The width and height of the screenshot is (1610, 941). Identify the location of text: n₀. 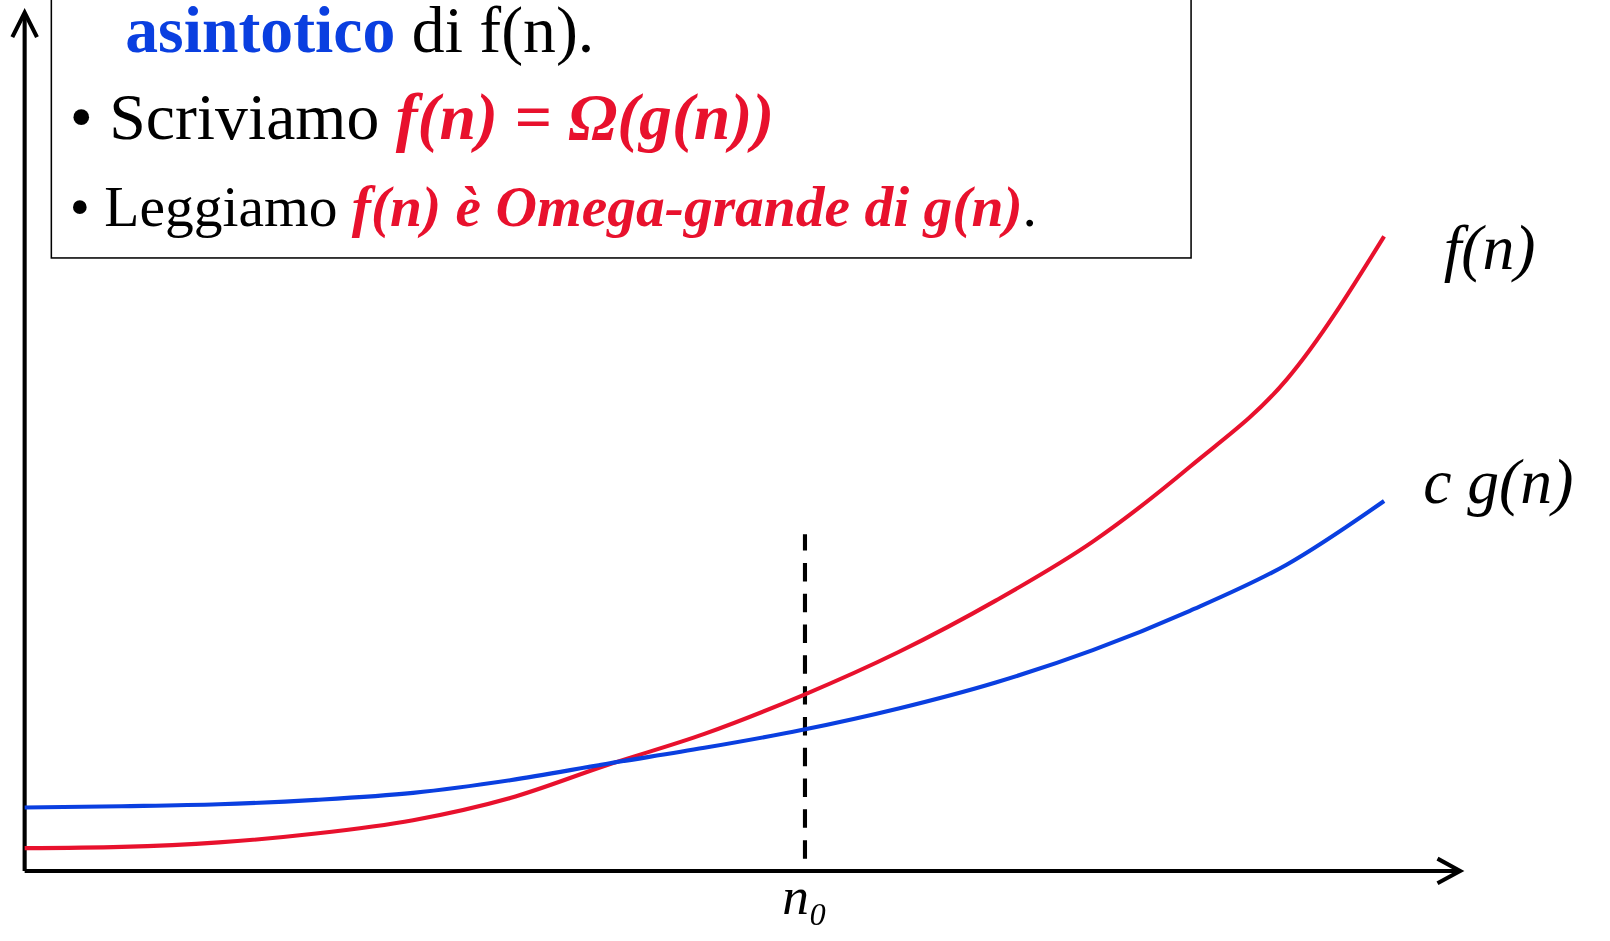
(805, 896).